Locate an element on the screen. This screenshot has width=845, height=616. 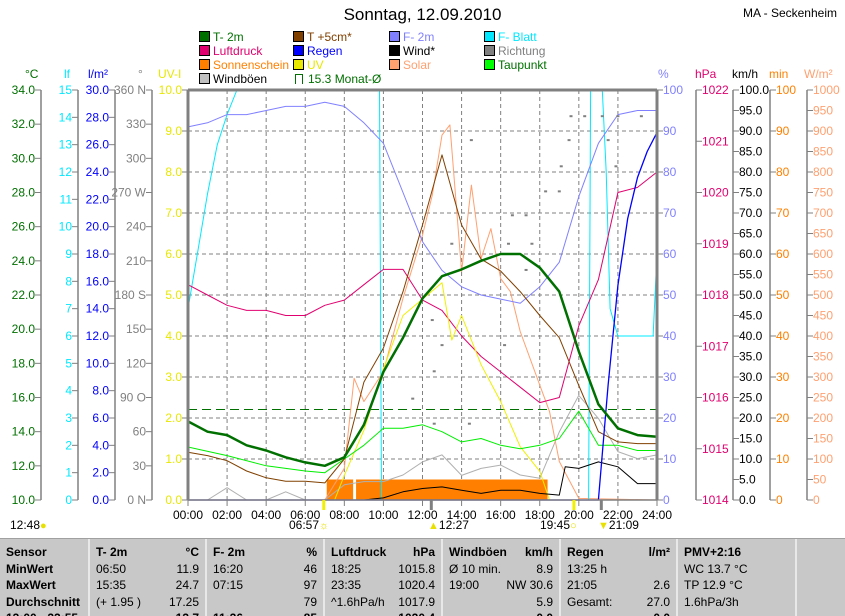
moon-icon: ● is located at coordinates (43, 526).